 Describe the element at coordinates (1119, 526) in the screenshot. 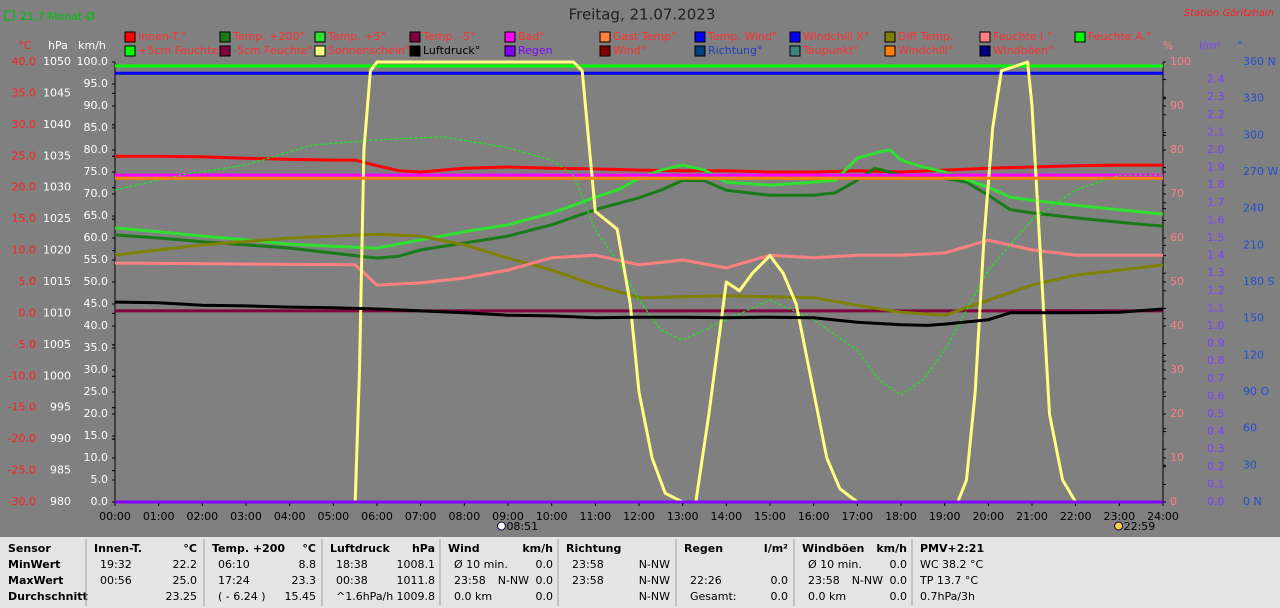

I see `sun-marker` at that location.